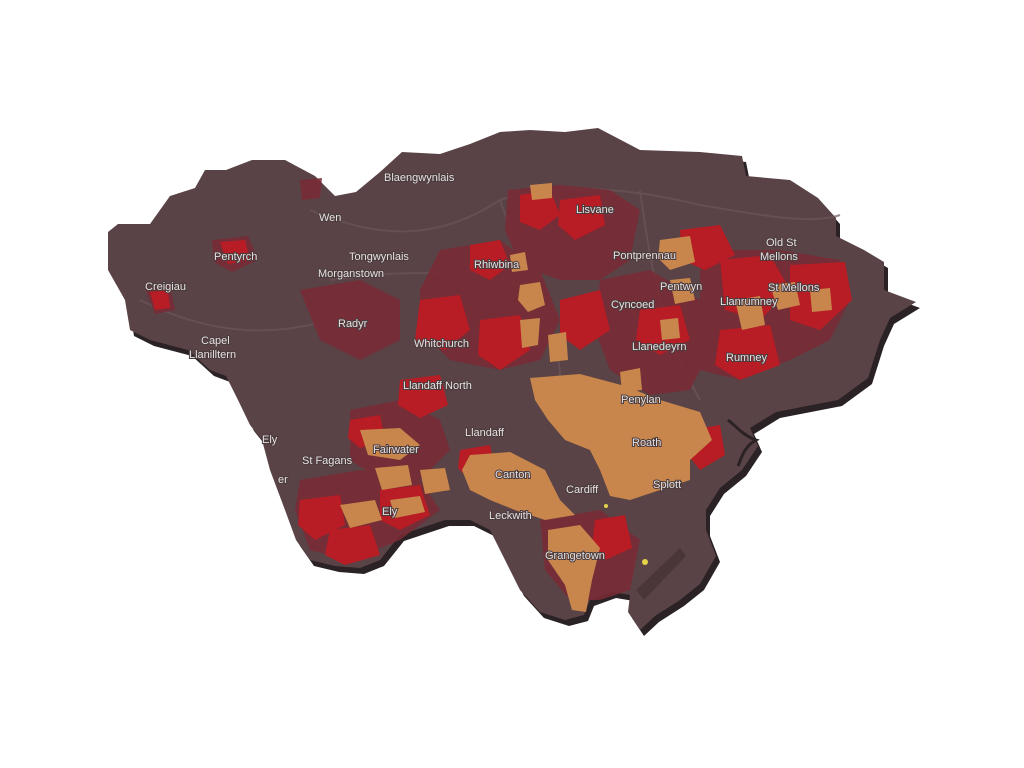 The image size is (1024, 768). Describe the element at coordinates (632, 305) in the screenshot. I see `label-cyncoed: Cyncoed` at that location.